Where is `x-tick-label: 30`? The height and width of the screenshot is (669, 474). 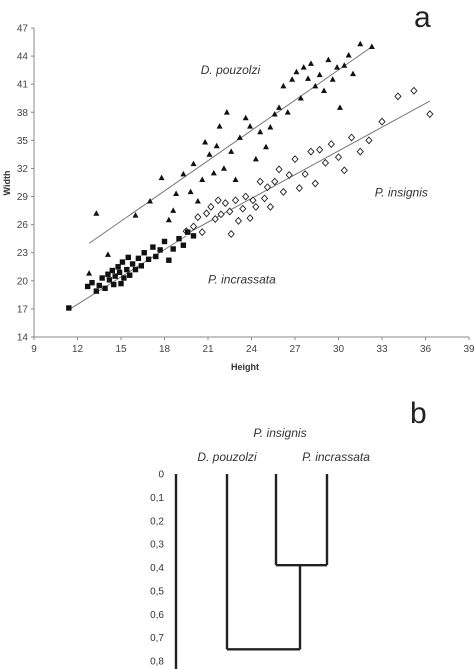 x-tick-label: 30 is located at coordinates (339, 349).